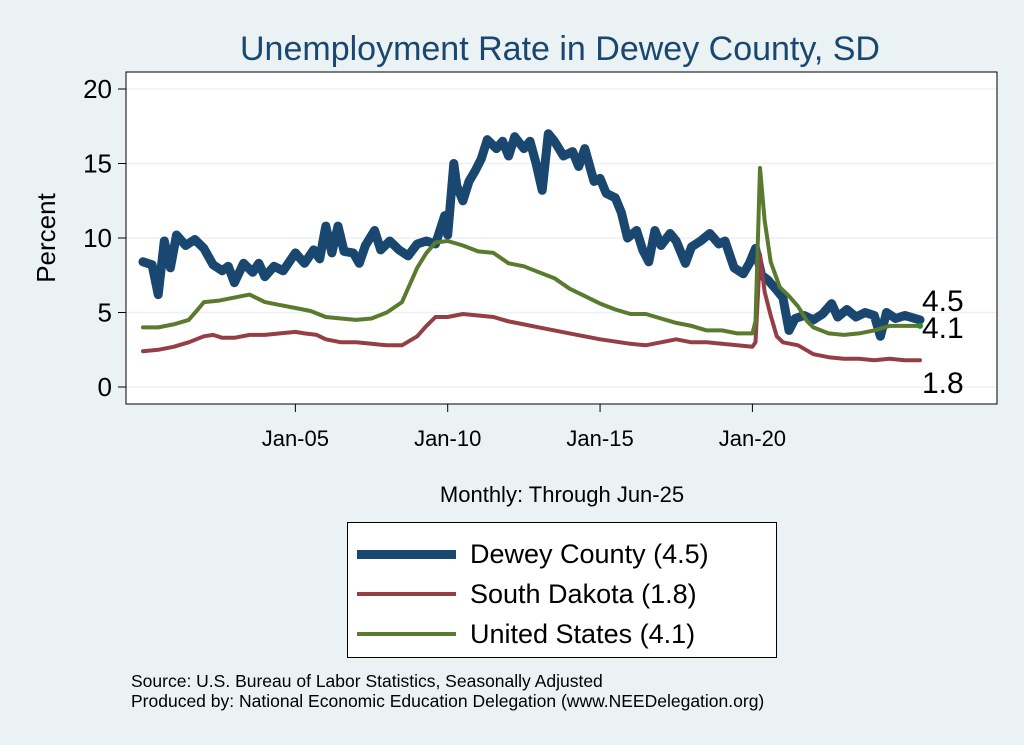 This screenshot has height=745, width=1024. What do you see at coordinates (406, 554) in the screenshot?
I see `legend-swatch-dewey` at bounding box center [406, 554].